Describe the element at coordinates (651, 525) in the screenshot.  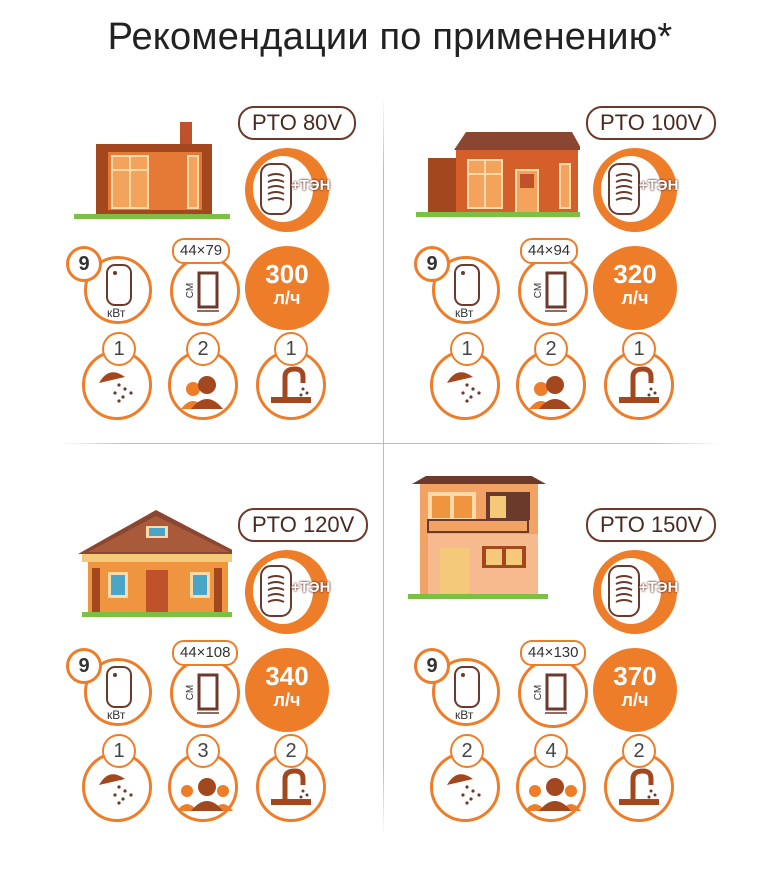
I see `model-label: PTO 150V` at that location.